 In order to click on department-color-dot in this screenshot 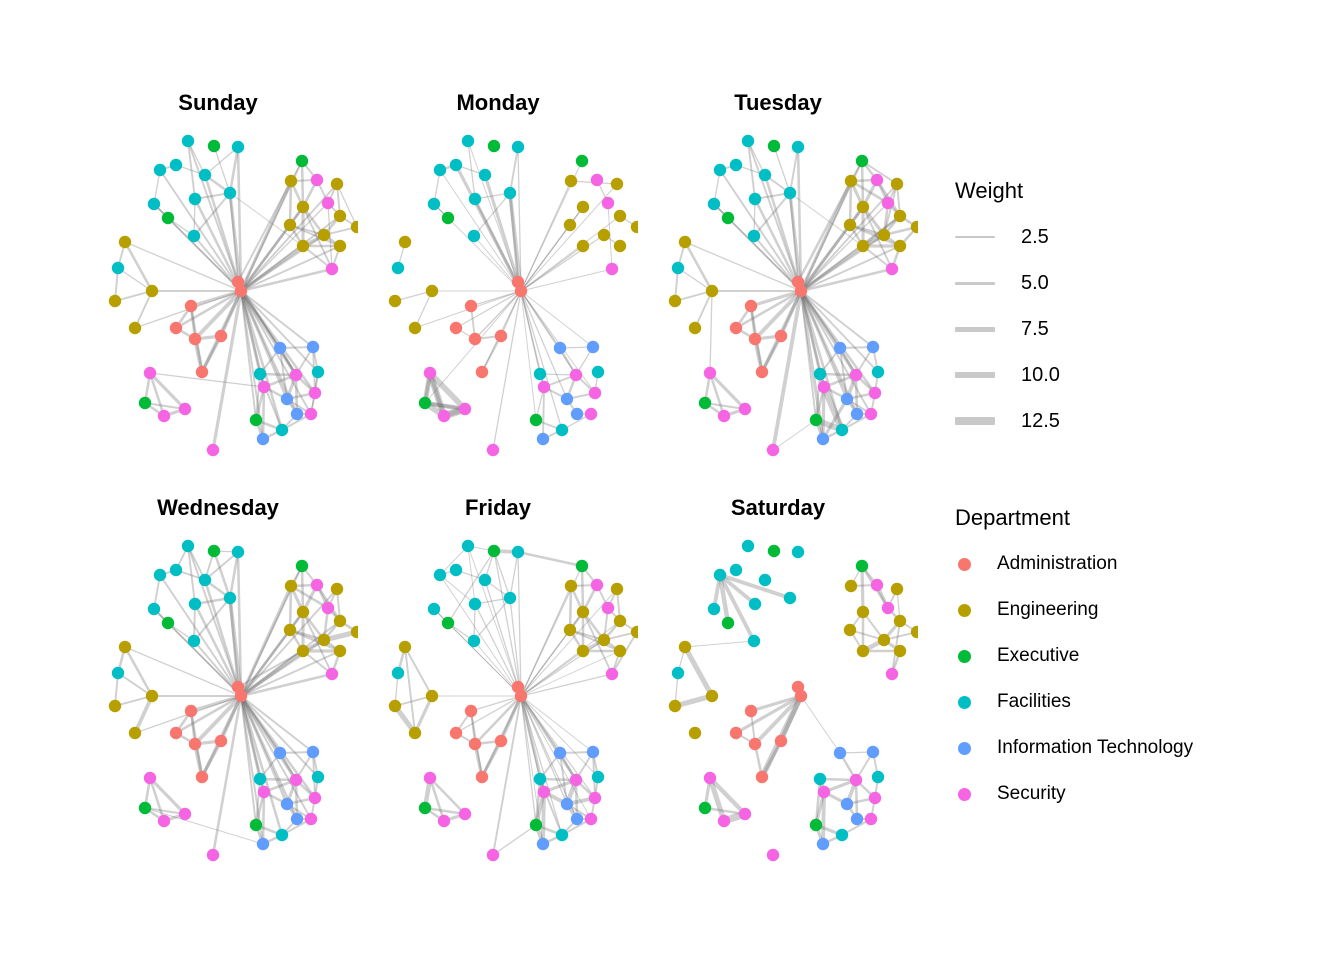, I will do `click(964, 748)`.